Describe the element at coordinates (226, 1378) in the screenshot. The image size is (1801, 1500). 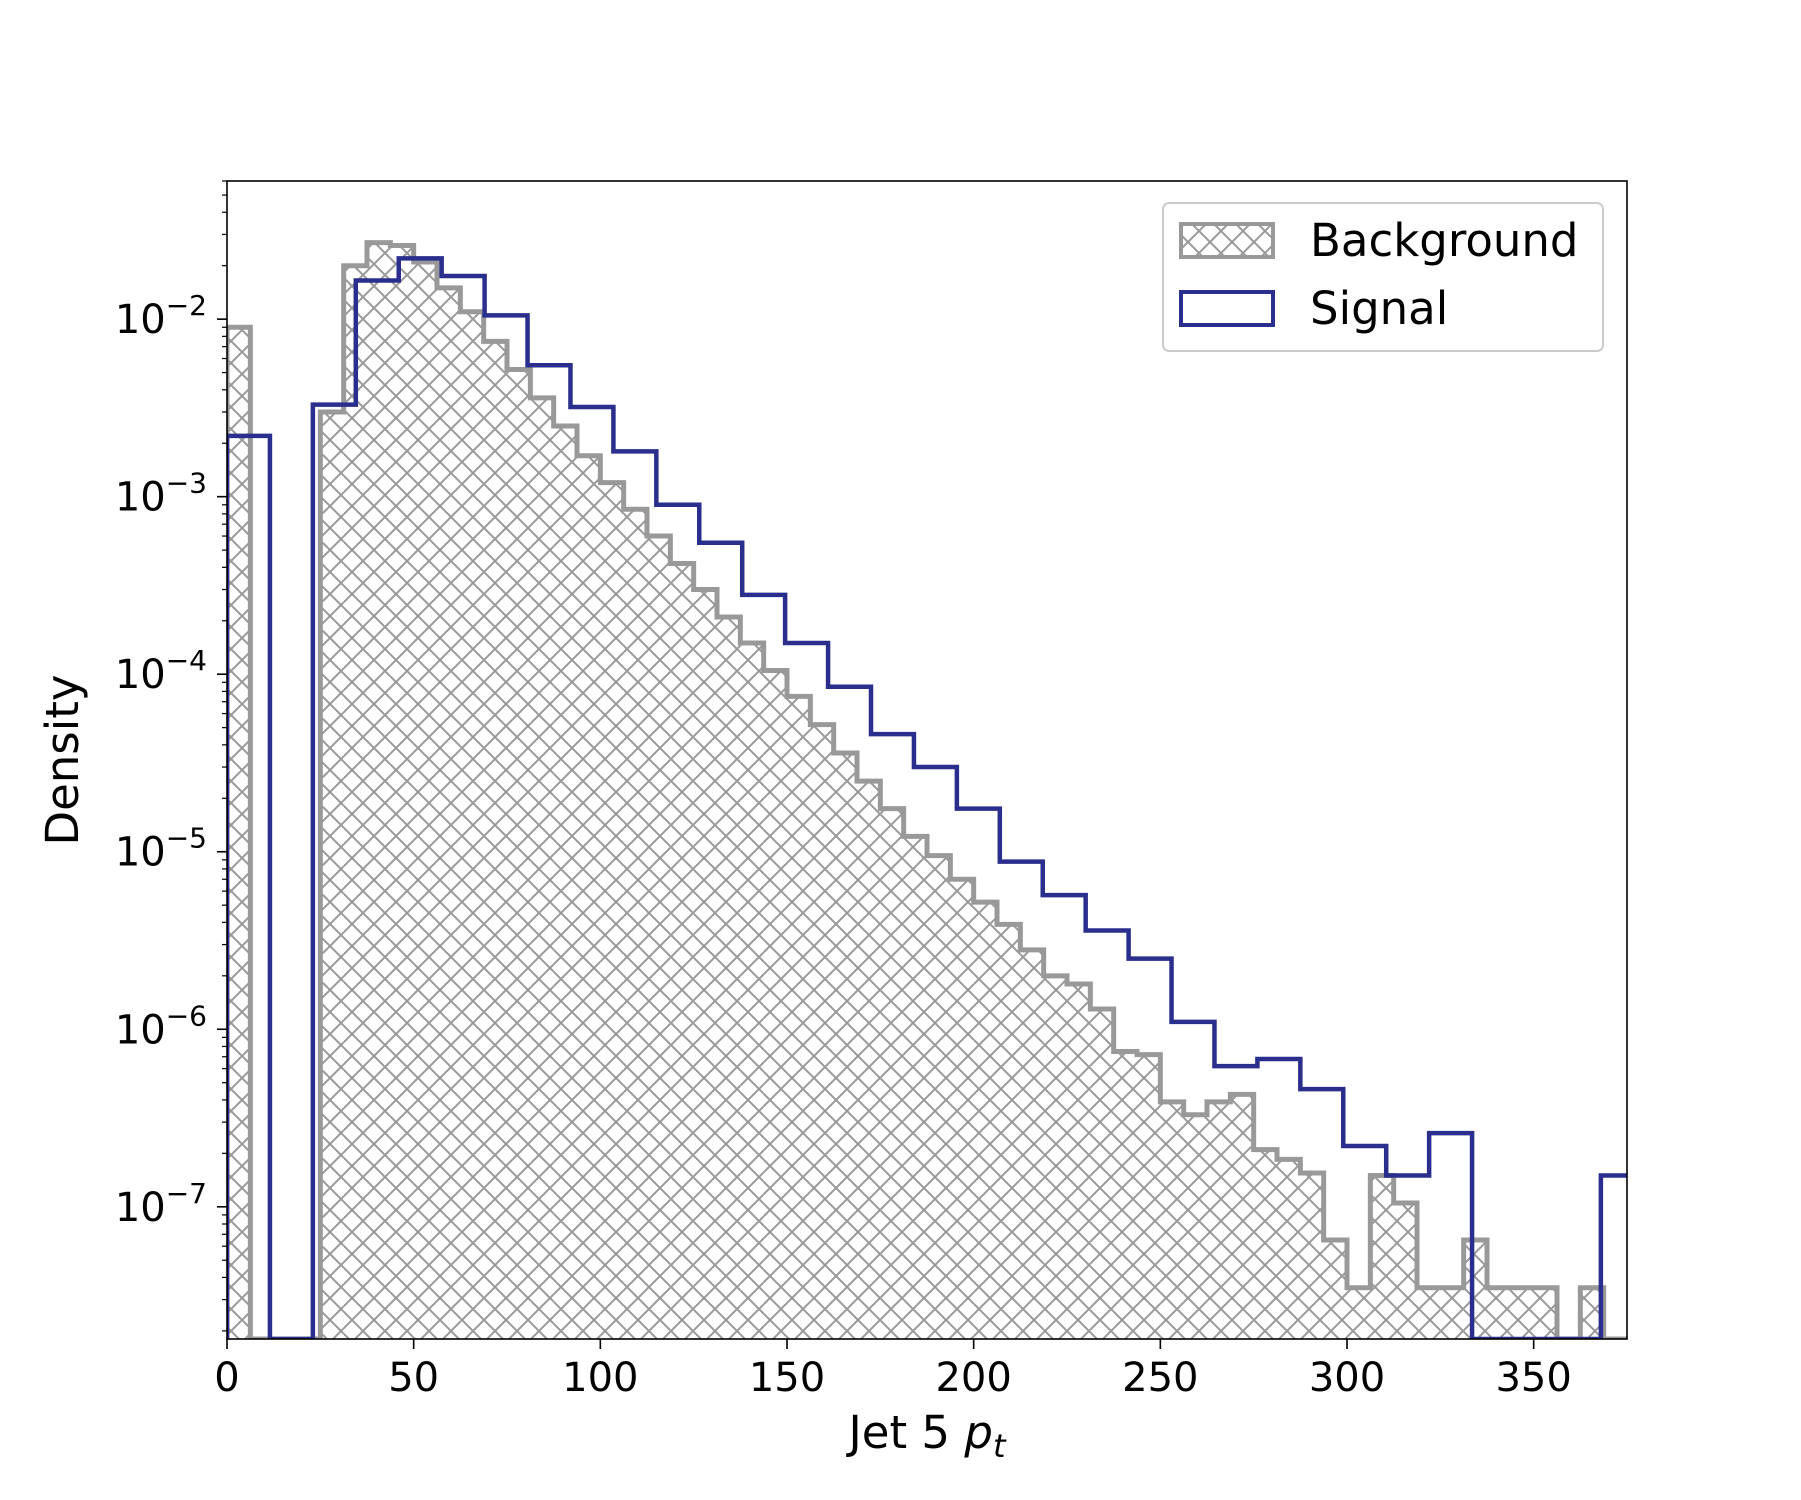
I see `x-tick-label: 0` at that location.